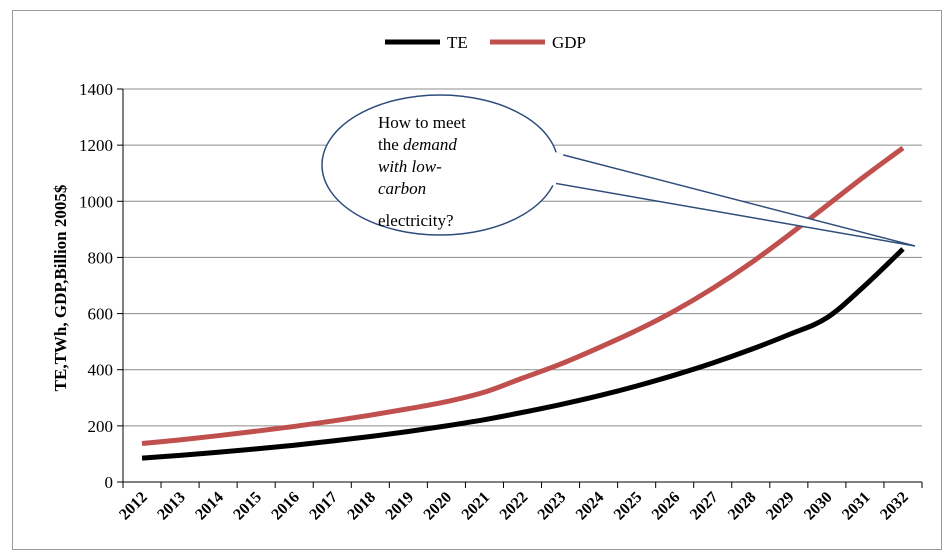 This screenshot has width=950, height=556. Describe the element at coordinates (818, 506) in the screenshot. I see `x-tick-label: 2030` at that location.